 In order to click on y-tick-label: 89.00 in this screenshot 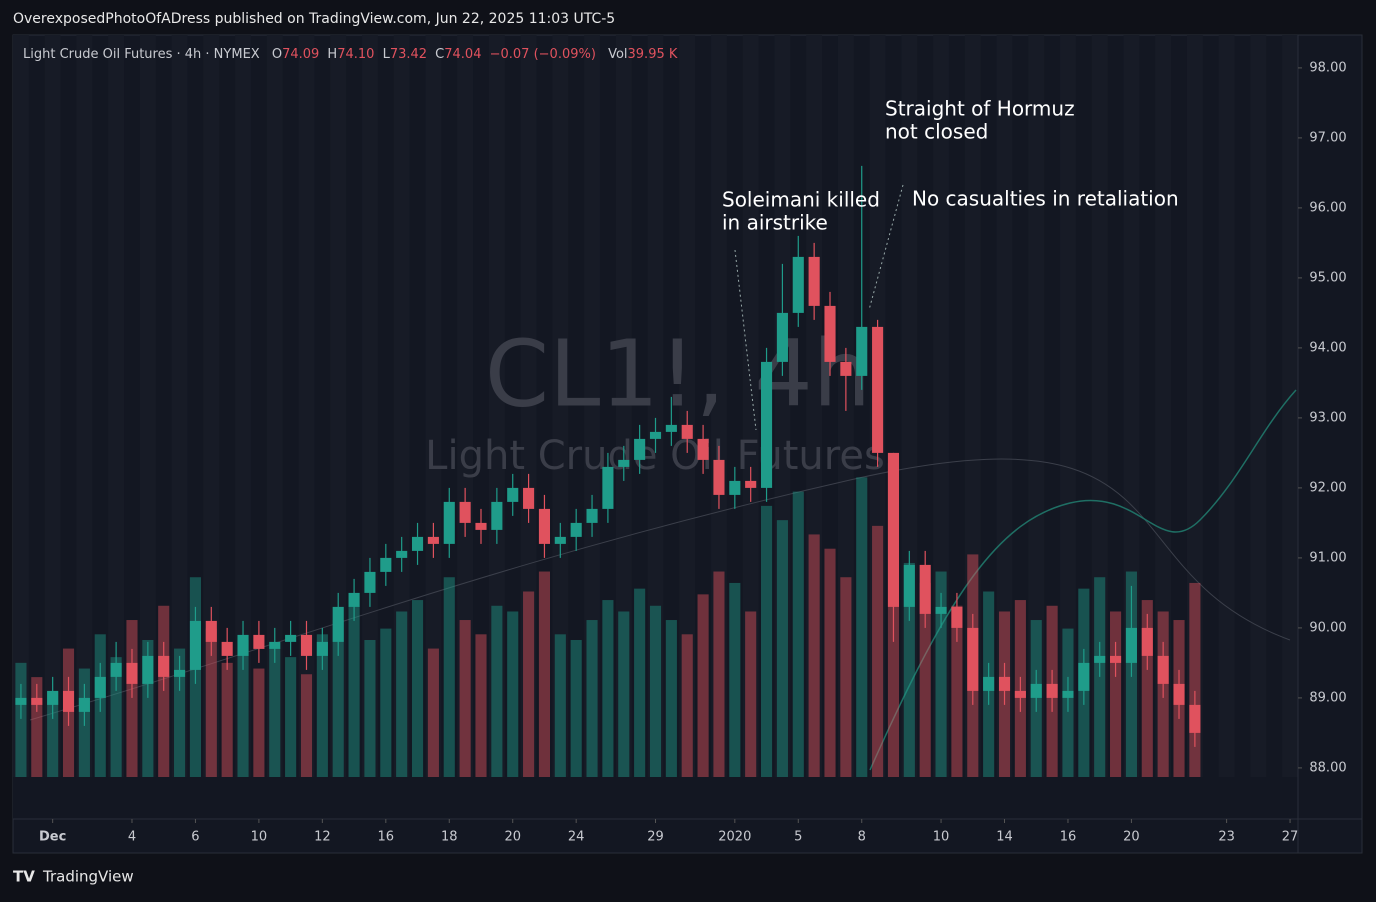, I will do `click(1327, 697)`.